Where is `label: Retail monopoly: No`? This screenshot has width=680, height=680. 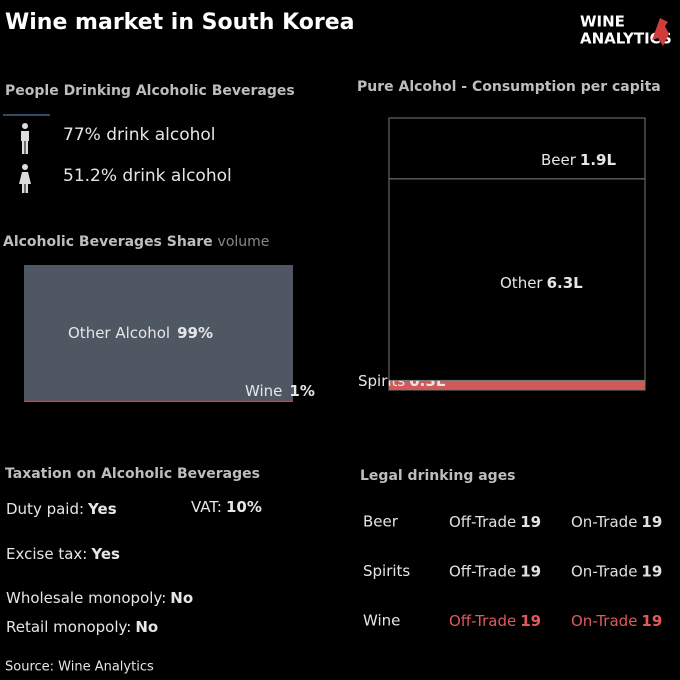 label: Retail monopoly: No is located at coordinates (82, 627).